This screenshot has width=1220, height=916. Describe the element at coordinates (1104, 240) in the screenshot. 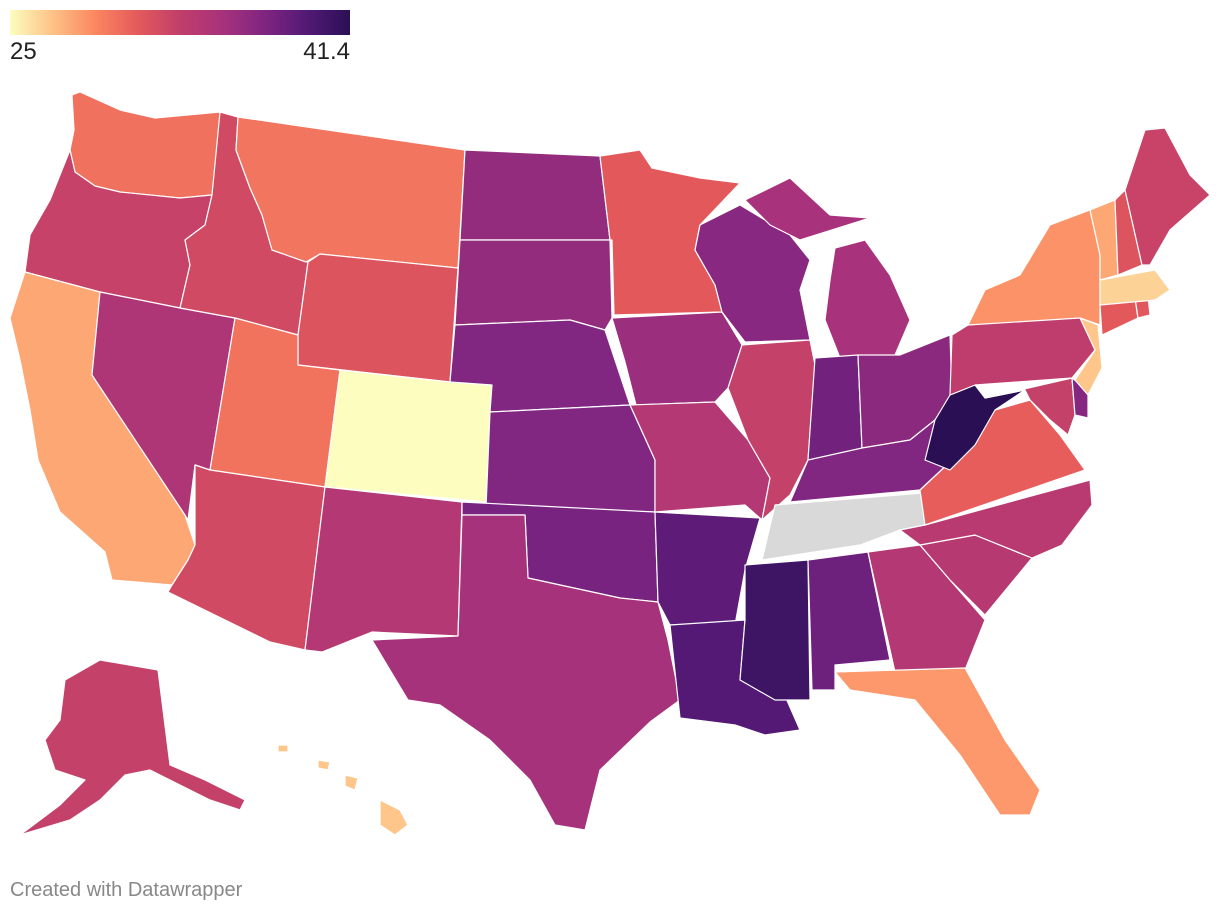

I see `state-vermont` at that location.